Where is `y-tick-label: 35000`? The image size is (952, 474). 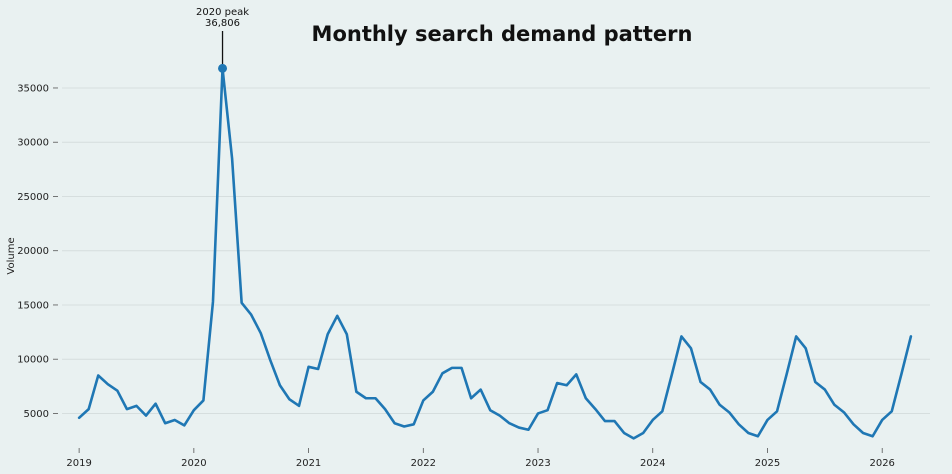 y-tick-label: 35000 is located at coordinates (33, 88).